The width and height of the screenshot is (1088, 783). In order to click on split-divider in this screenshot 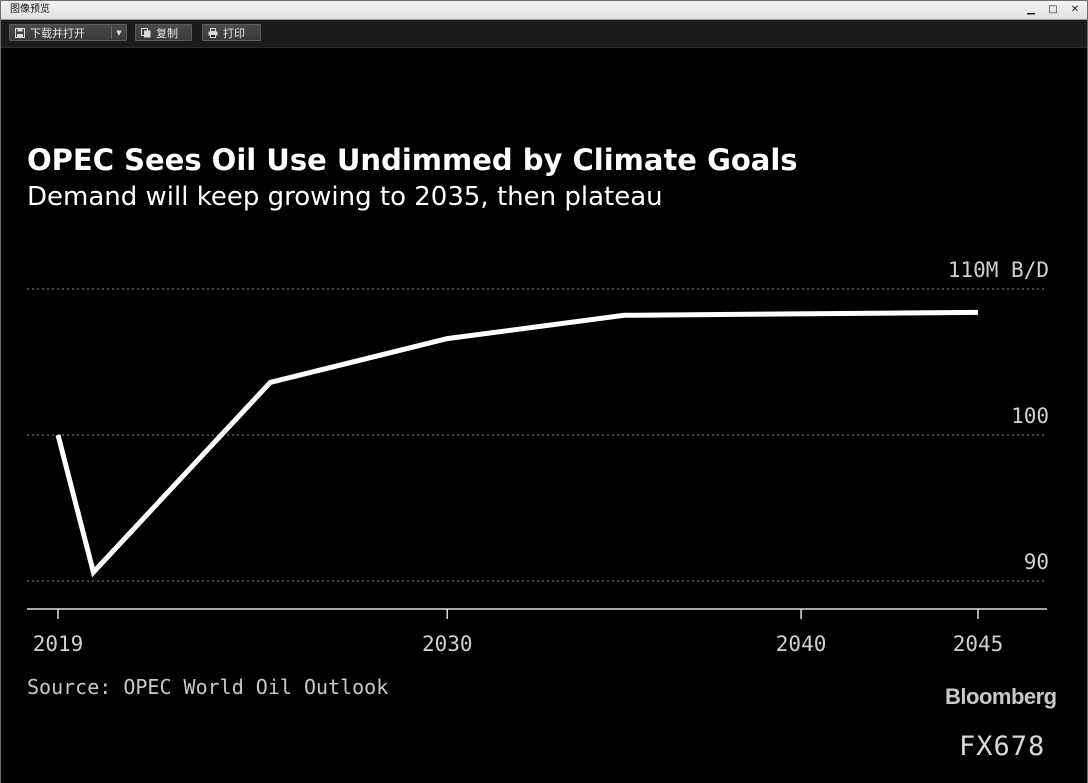, I will do `click(111, 32)`.